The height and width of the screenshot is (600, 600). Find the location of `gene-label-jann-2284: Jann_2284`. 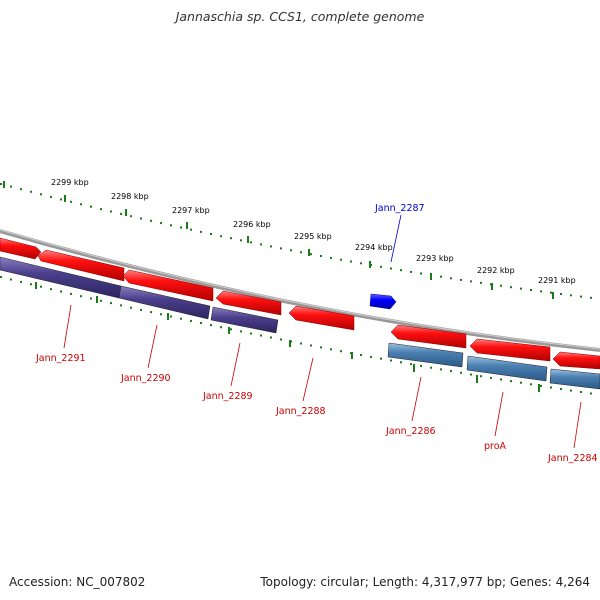

gene-label-jann-2284: Jann_2284 is located at coordinates (572, 458).